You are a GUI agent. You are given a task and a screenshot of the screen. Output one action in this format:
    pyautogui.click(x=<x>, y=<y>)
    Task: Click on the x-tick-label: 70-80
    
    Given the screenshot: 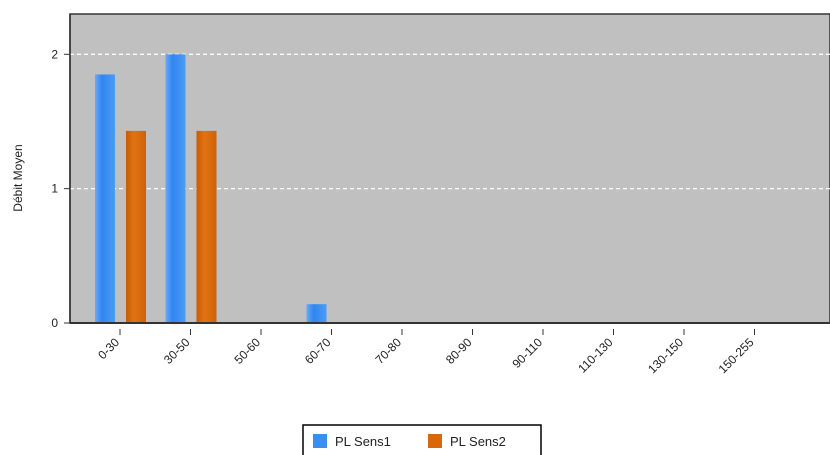 What is the action you would take?
    pyautogui.click(x=389, y=351)
    